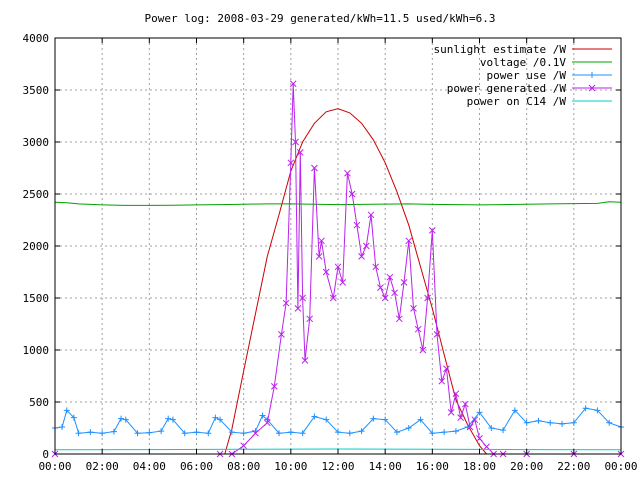 The width and height of the screenshot is (640, 480). Describe the element at coordinates (36, 90) in the screenshot. I see `y-tick-label: 3500` at that location.